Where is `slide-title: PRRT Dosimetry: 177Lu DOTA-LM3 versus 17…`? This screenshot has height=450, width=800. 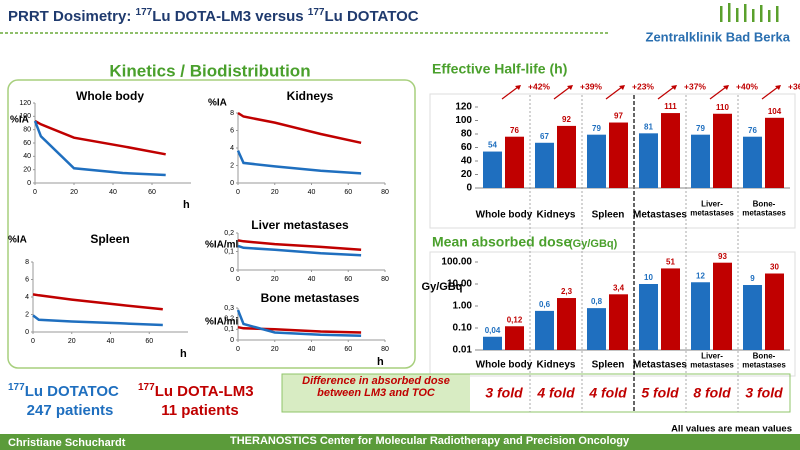
slide-title: PRRT Dosimetry: 177Lu DOTA-LM3 versus 17… is located at coordinates (213, 16).